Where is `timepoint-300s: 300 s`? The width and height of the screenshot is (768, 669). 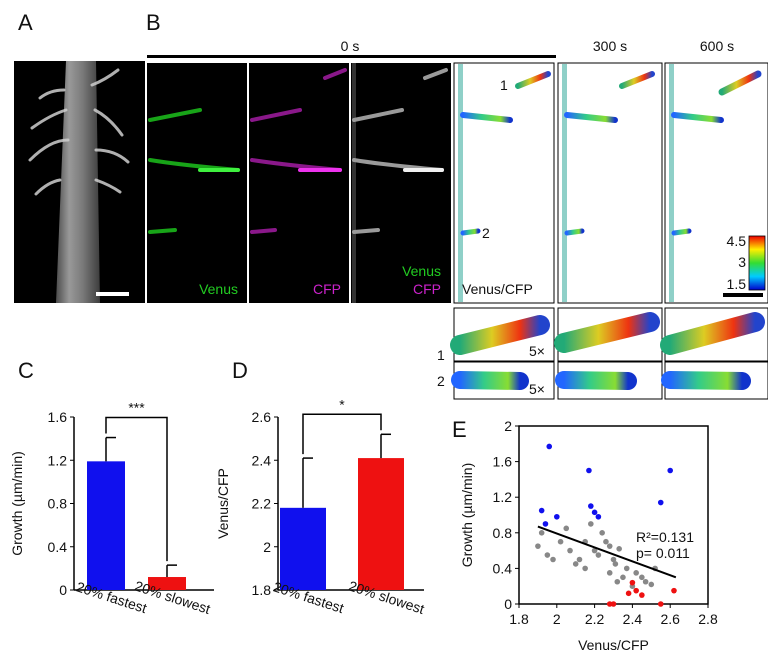
timepoint-300s: 300 s is located at coordinates (610, 46).